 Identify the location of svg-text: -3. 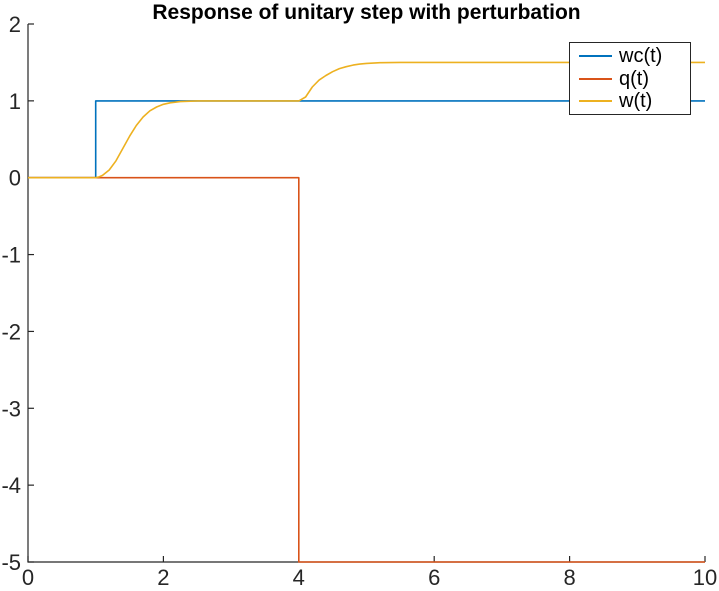
(11, 408).